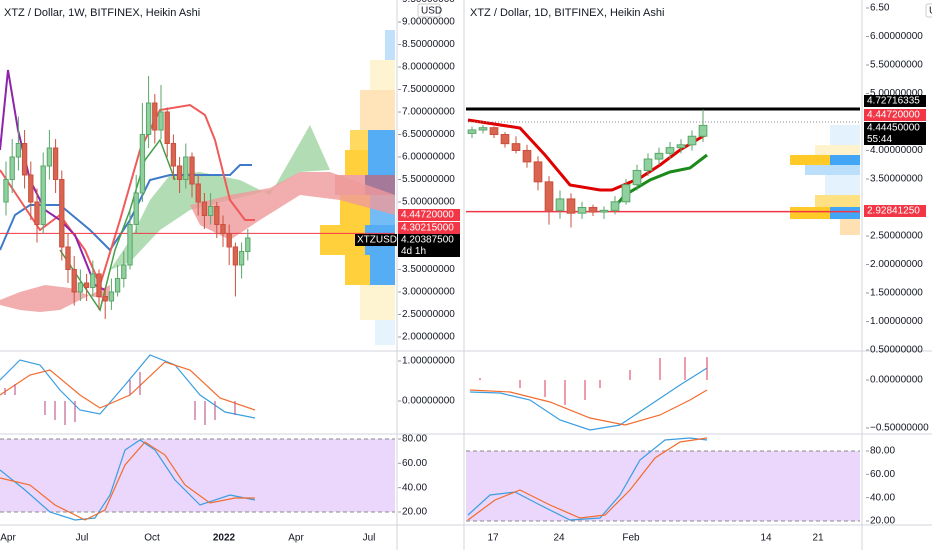 Image resolution: width=932 pixels, height=550 pixels. Describe the element at coordinates (413, 251) in the screenshot. I see `countdown-label: 4d 1h` at that location.